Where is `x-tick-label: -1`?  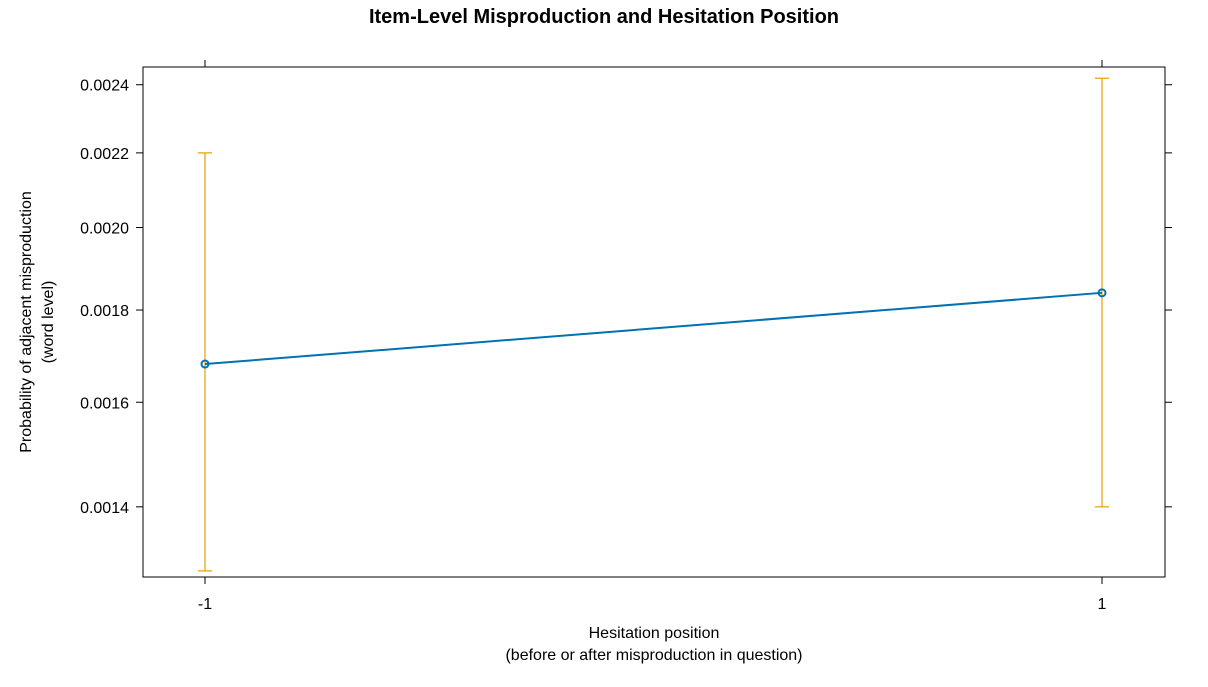
x-tick-label: -1 is located at coordinates (205, 604).